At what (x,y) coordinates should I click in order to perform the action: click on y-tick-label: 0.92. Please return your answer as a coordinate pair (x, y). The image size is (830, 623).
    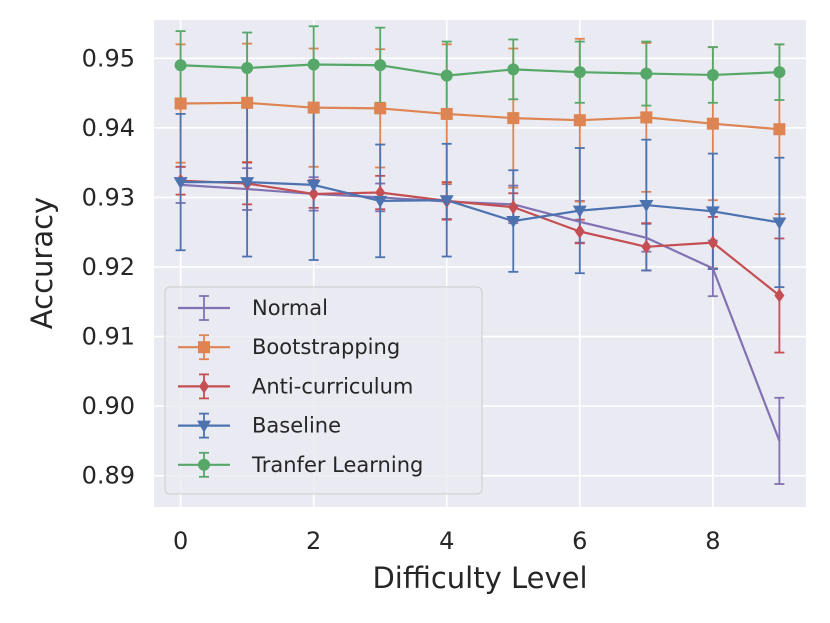
    Looking at the image, I should click on (108, 267).